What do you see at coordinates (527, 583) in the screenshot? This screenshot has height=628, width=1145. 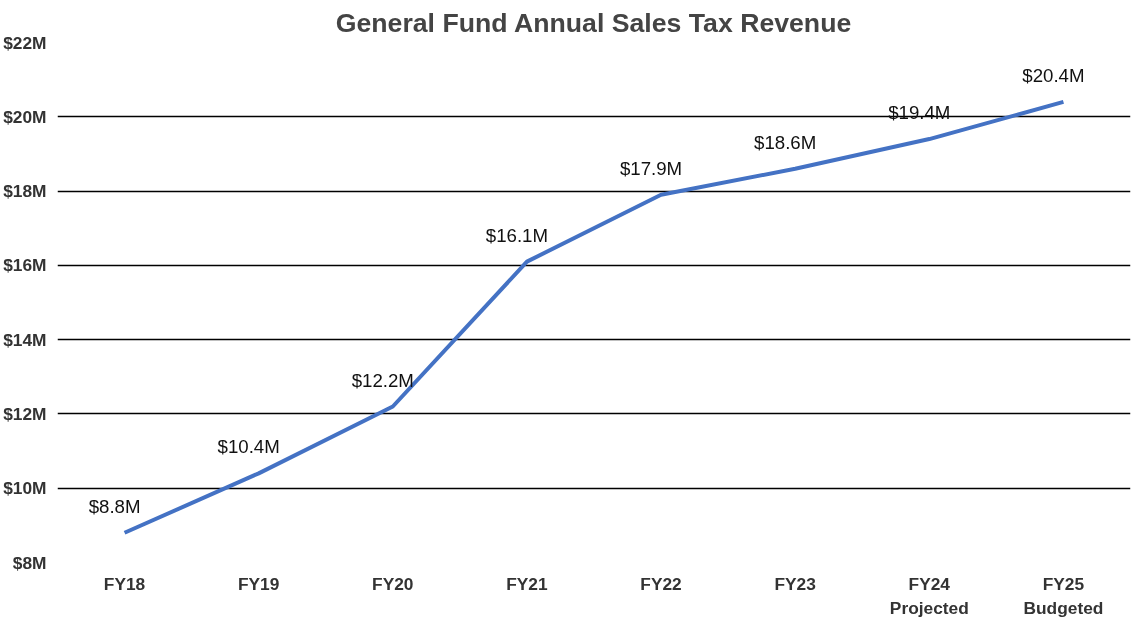 I see `x-tick-label: FY21` at bounding box center [527, 583].